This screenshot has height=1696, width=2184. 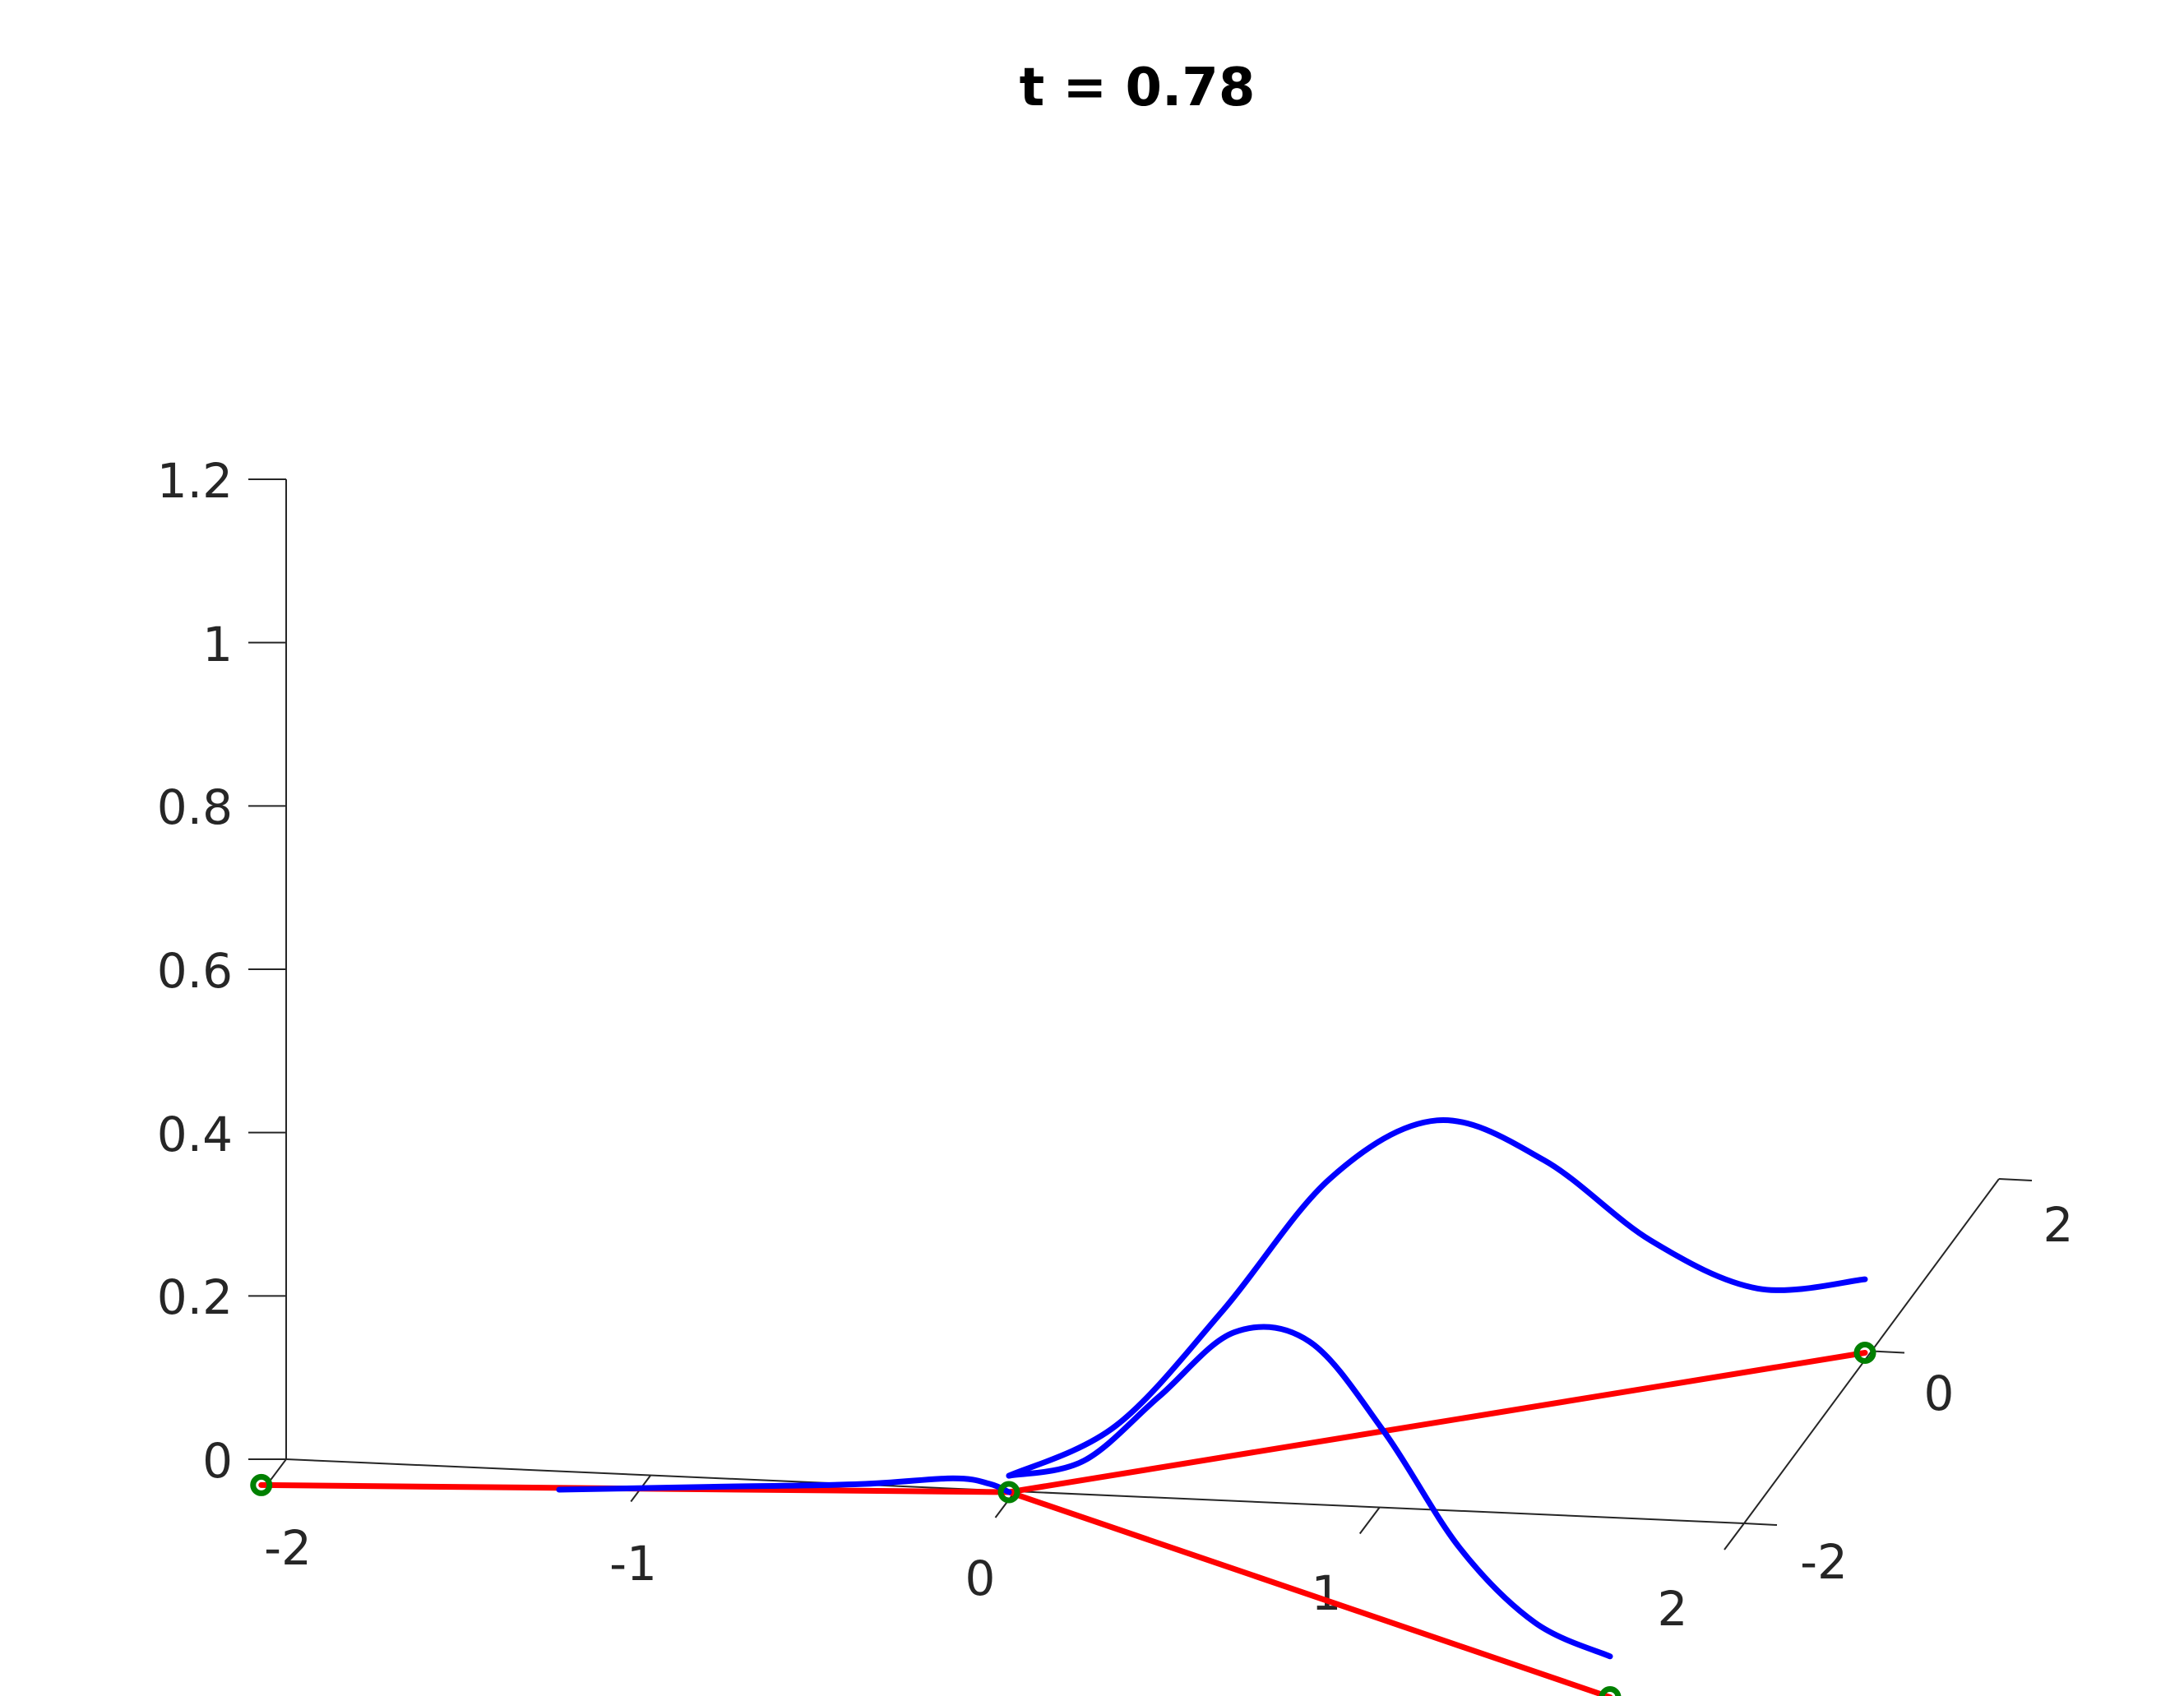 What do you see at coordinates (1327, 1593) in the screenshot?
I see `x-tick-label: 1` at bounding box center [1327, 1593].